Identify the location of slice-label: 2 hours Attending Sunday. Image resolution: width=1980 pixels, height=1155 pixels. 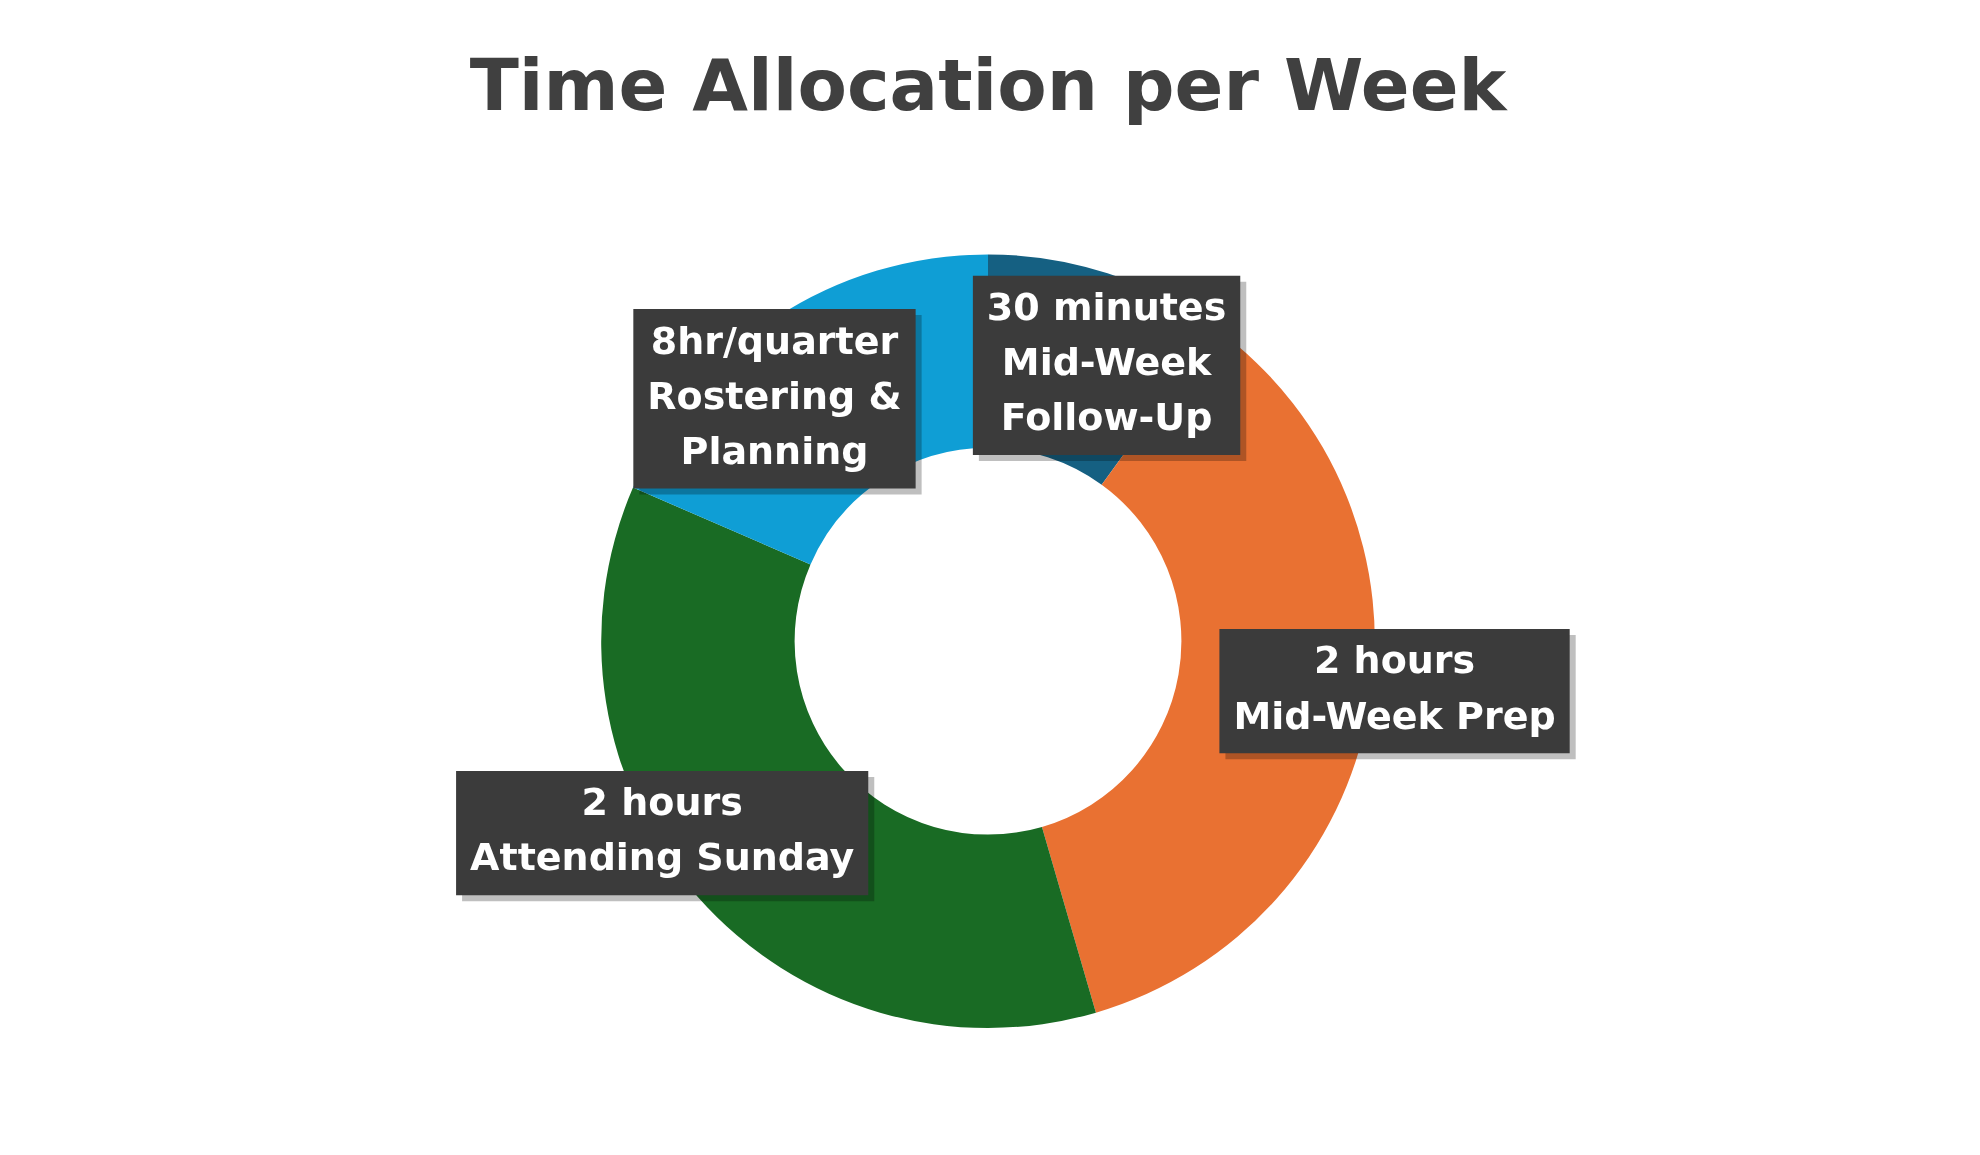
(662, 830).